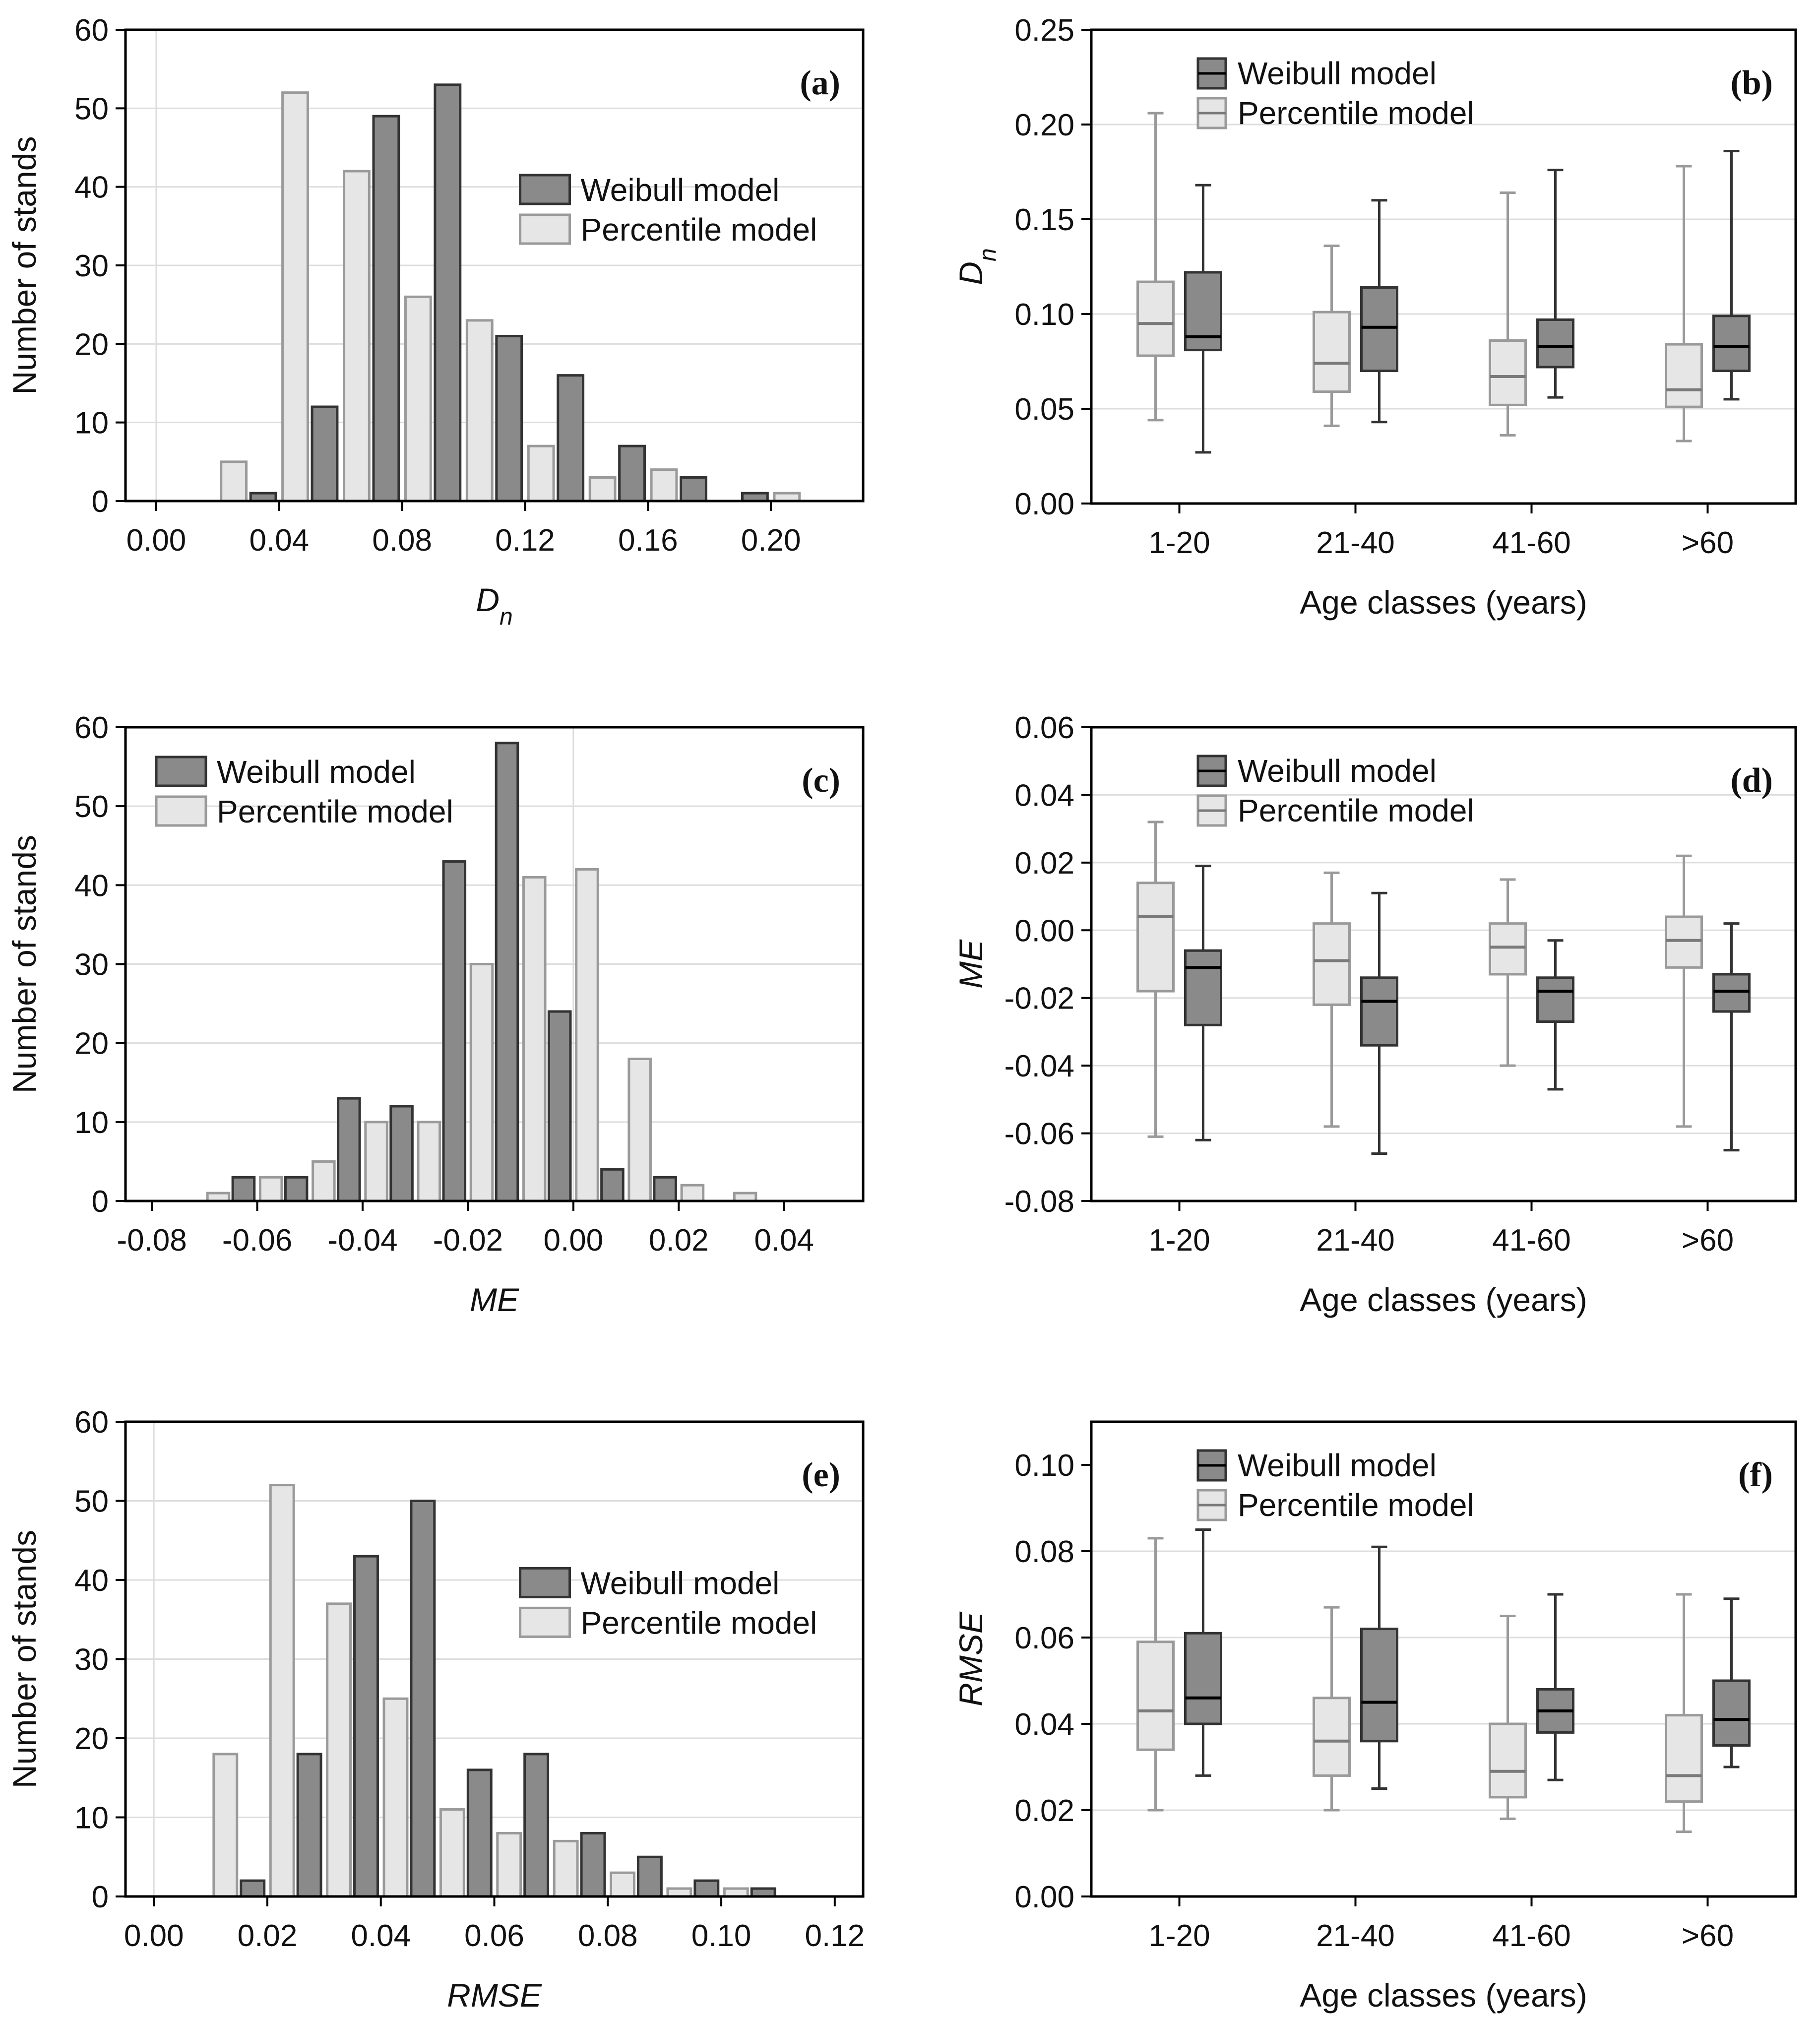 Image resolution: width=1820 pixels, height=2020 pixels. I want to click on y-axis-label: RMSE, so click(970, 1658).